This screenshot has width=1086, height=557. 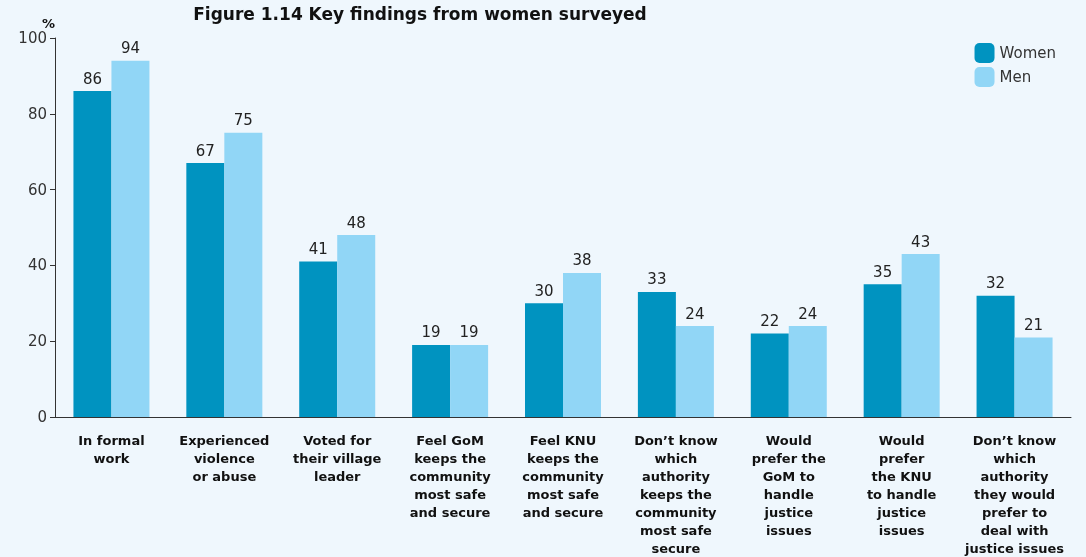 I want to click on y-tick-label: 40, so click(x=37, y=265).